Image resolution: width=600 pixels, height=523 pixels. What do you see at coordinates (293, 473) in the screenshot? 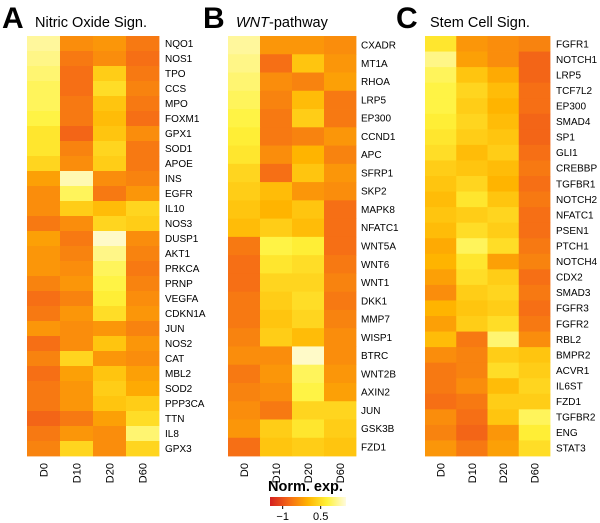
I see `heatmap-b-column-labels: D0 D10 D20 D60` at bounding box center [293, 473].